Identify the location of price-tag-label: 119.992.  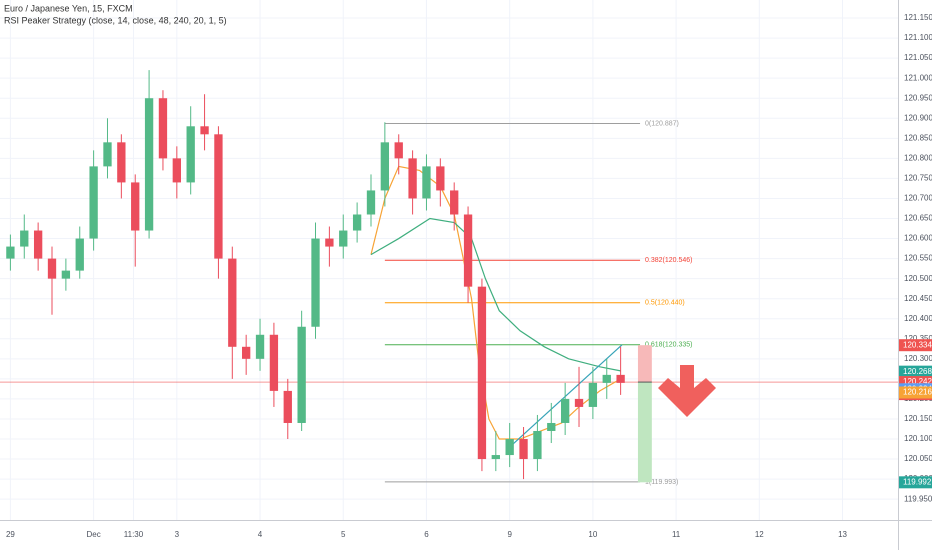
(917, 481).